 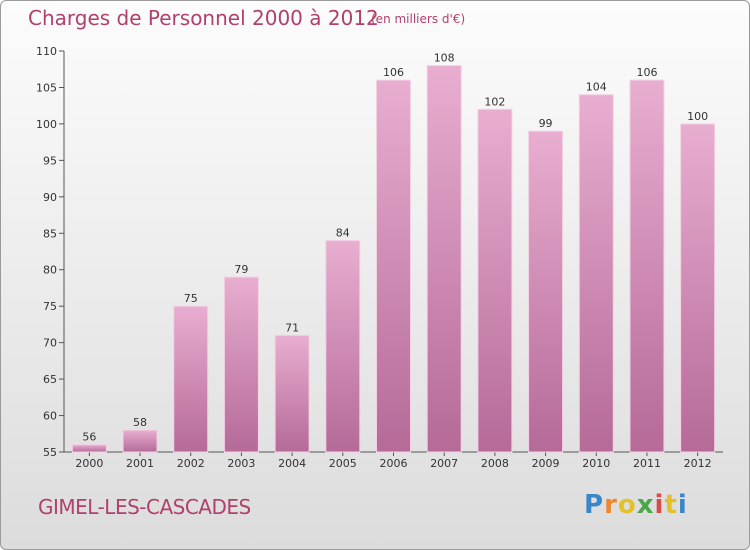 I want to click on bar-value-label: 84, so click(x=343, y=233).